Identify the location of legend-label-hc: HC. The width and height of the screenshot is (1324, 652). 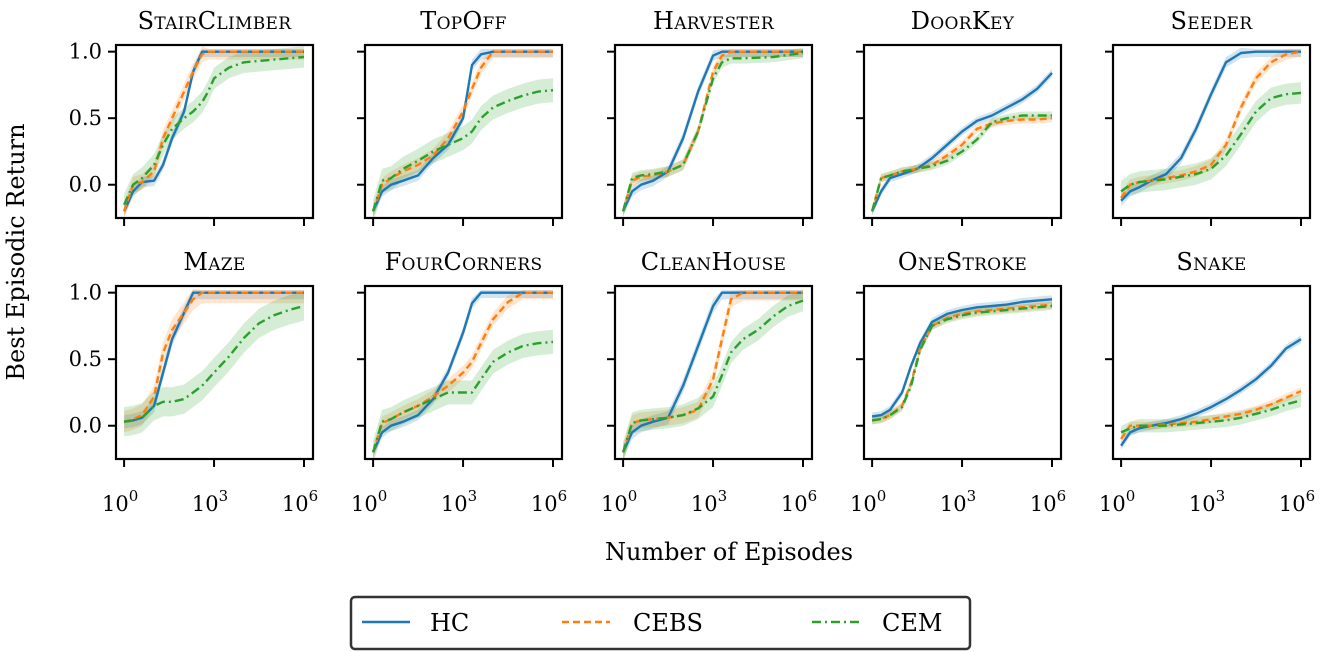
(449, 623).